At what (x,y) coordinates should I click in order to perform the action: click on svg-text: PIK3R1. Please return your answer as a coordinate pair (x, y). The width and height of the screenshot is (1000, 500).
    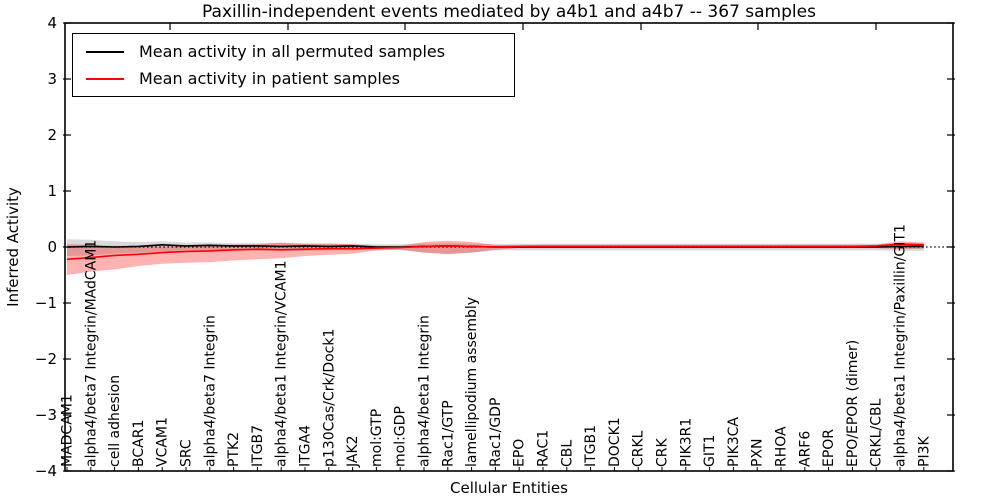
    Looking at the image, I should click on (686, 442).